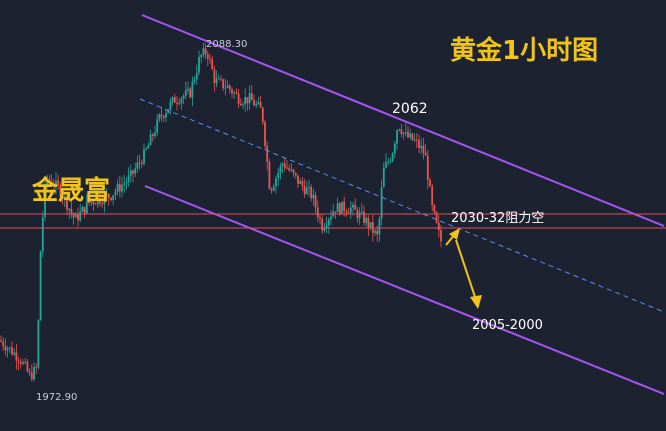 The image size is (666, 431). What do you see at coordinates (466, 270) in the screenshot?
I see `arrow-to-target-line` at bounding box center [466, 270].